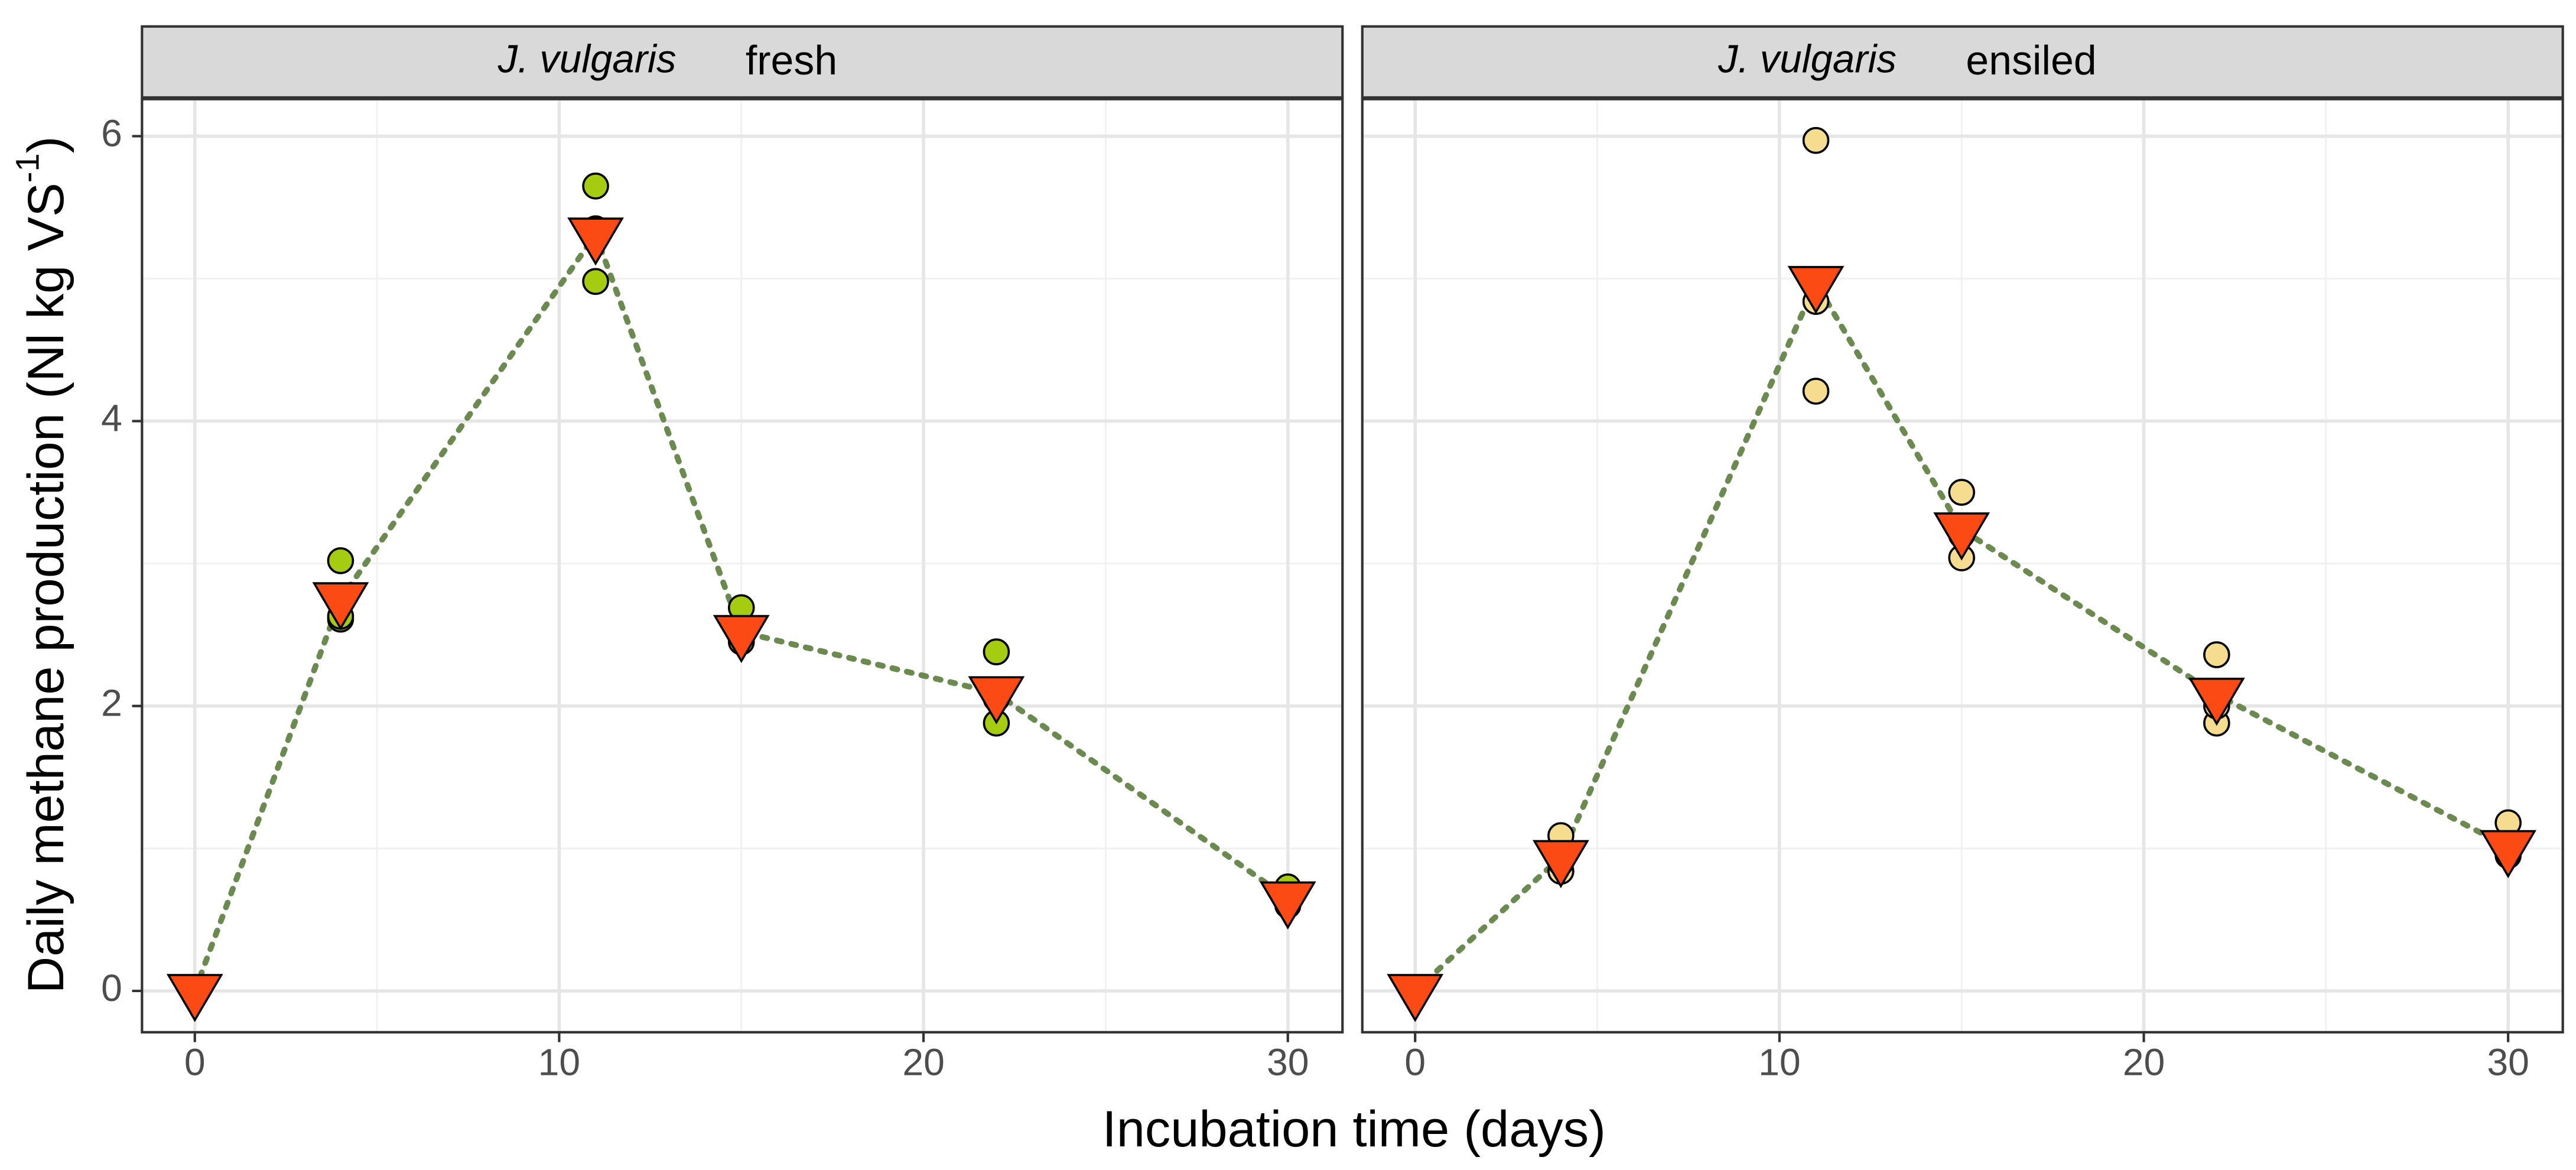  I want to click on y-axis-title-text: Daily methane production (Nl kg VS, so click(46, 588).